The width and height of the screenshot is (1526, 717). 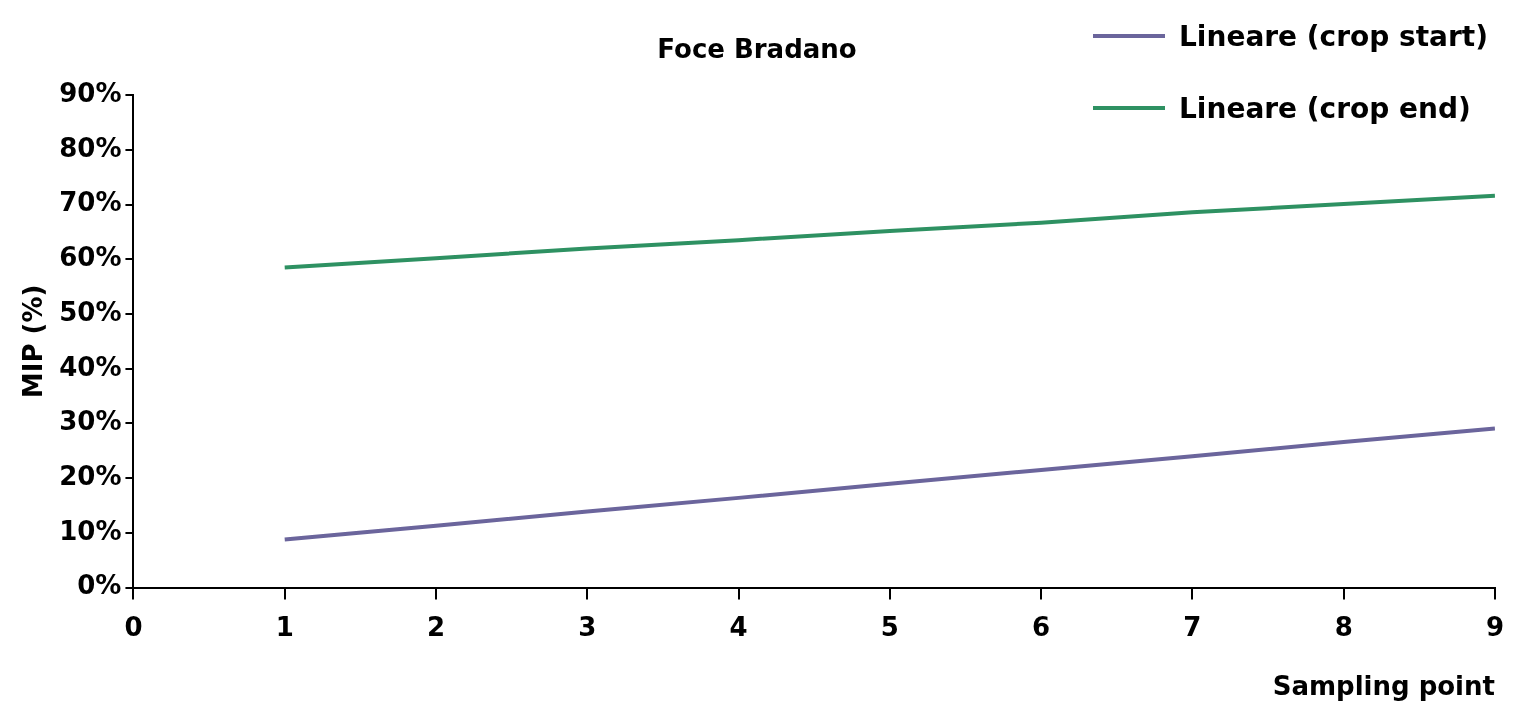 What do you see at coordinates (90, 147) in the screenshot?
I see `y-tick-label: 80%` at bounding box center [90, 147].